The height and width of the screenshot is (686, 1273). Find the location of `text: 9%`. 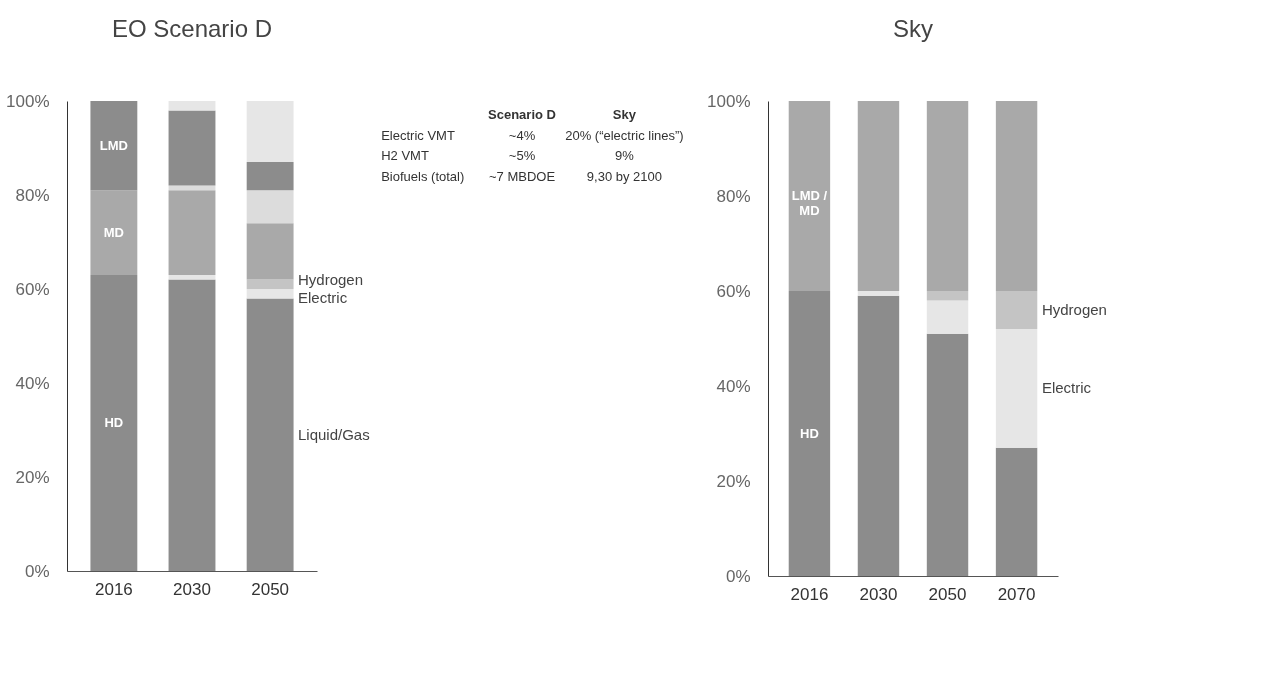

text: 9% is located at coordinates (625, 156).